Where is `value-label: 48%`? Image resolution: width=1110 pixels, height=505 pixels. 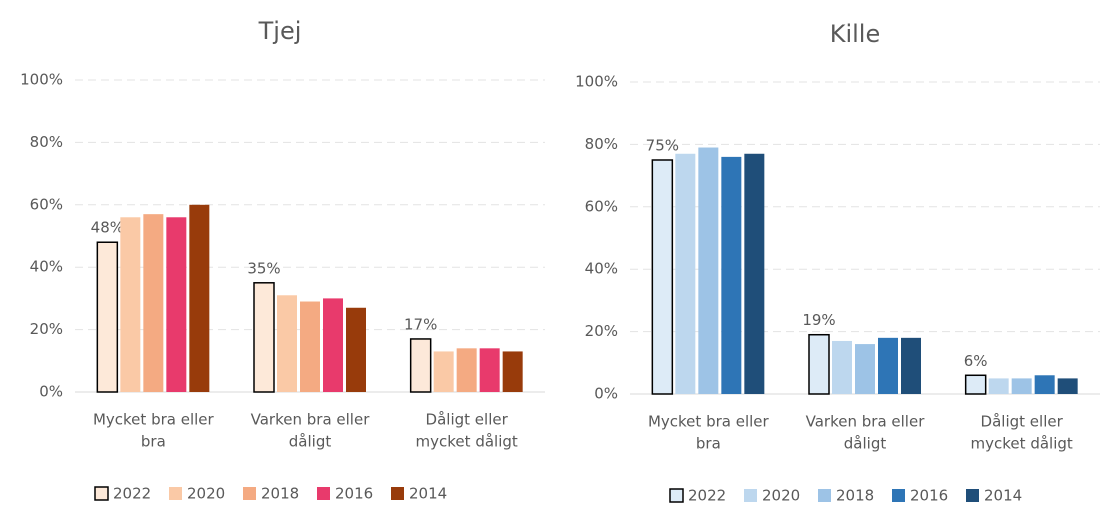
value-label: 48% is located at coordinates (107, 228).